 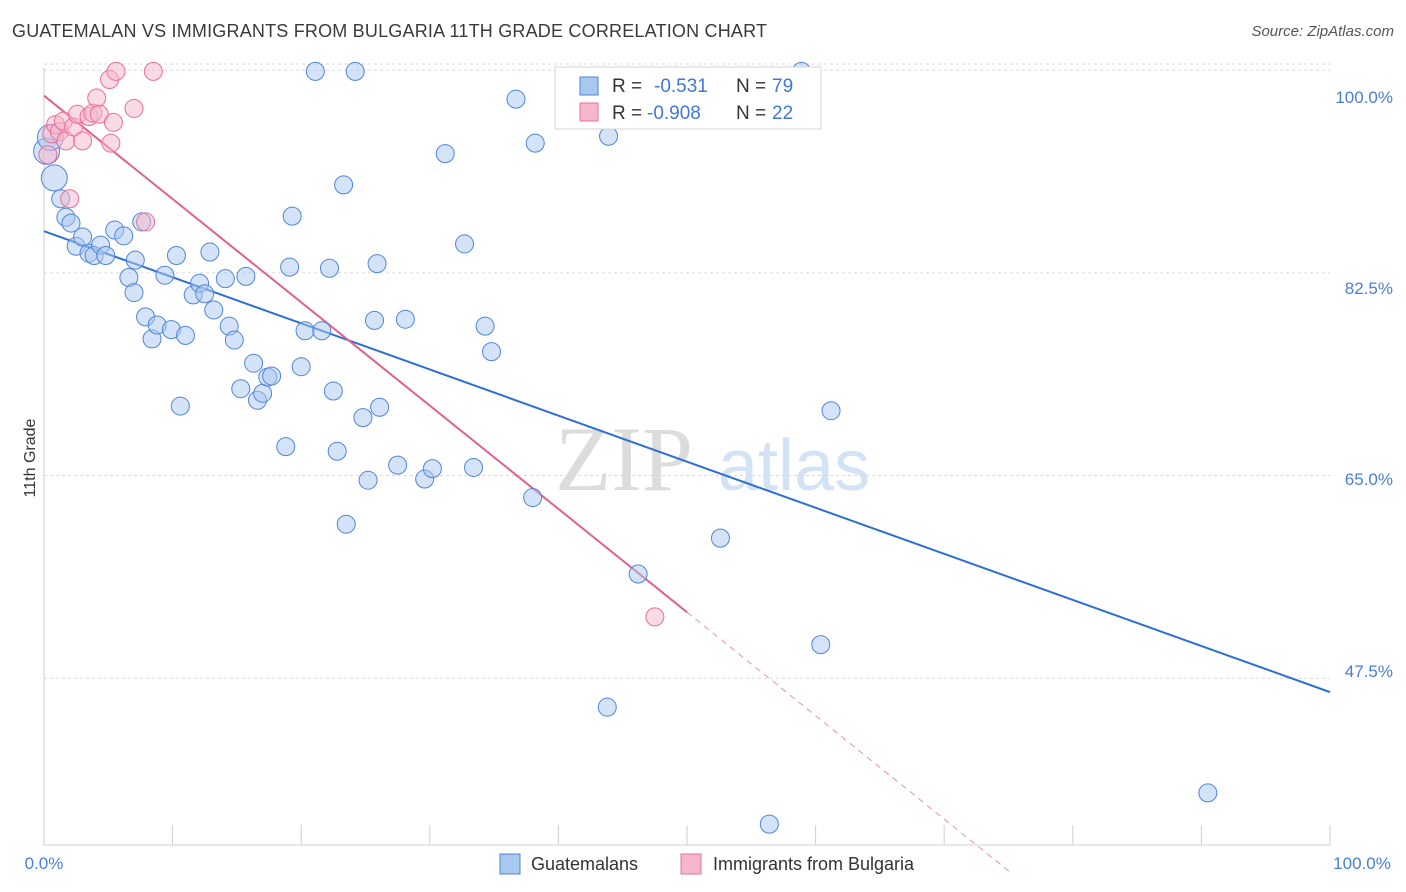 What do you see at coordinates (782, 86) in the screenshot?
I see `legend-n-value: 79` at bounding box center [782, 86].